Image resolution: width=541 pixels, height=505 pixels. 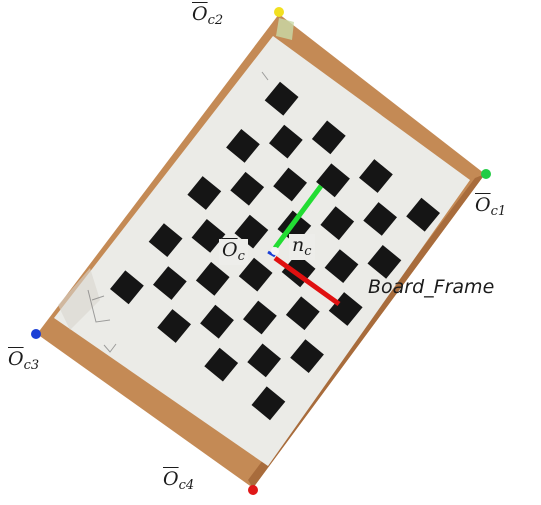 I want to click on origin-point, so click(x=275, y=251).